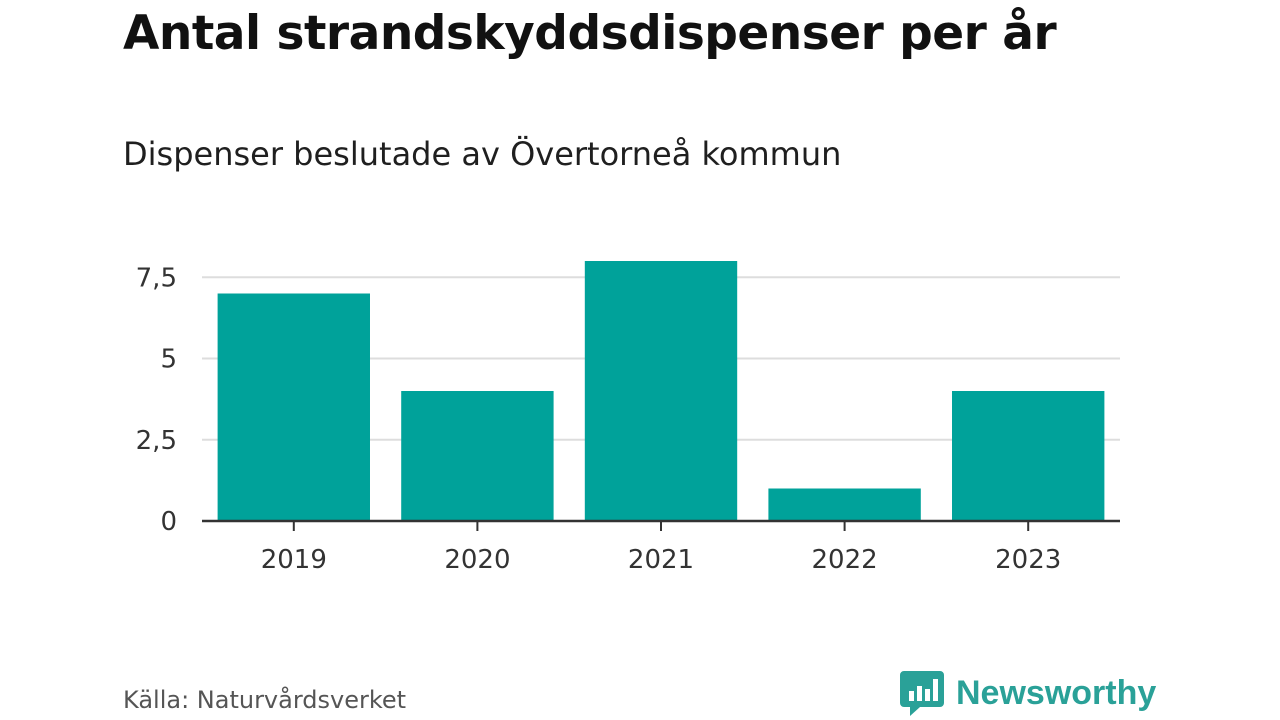 This screenshot has height=720, width=1280. I want to click on newsworthy-logo-icon, so click(922, 693).